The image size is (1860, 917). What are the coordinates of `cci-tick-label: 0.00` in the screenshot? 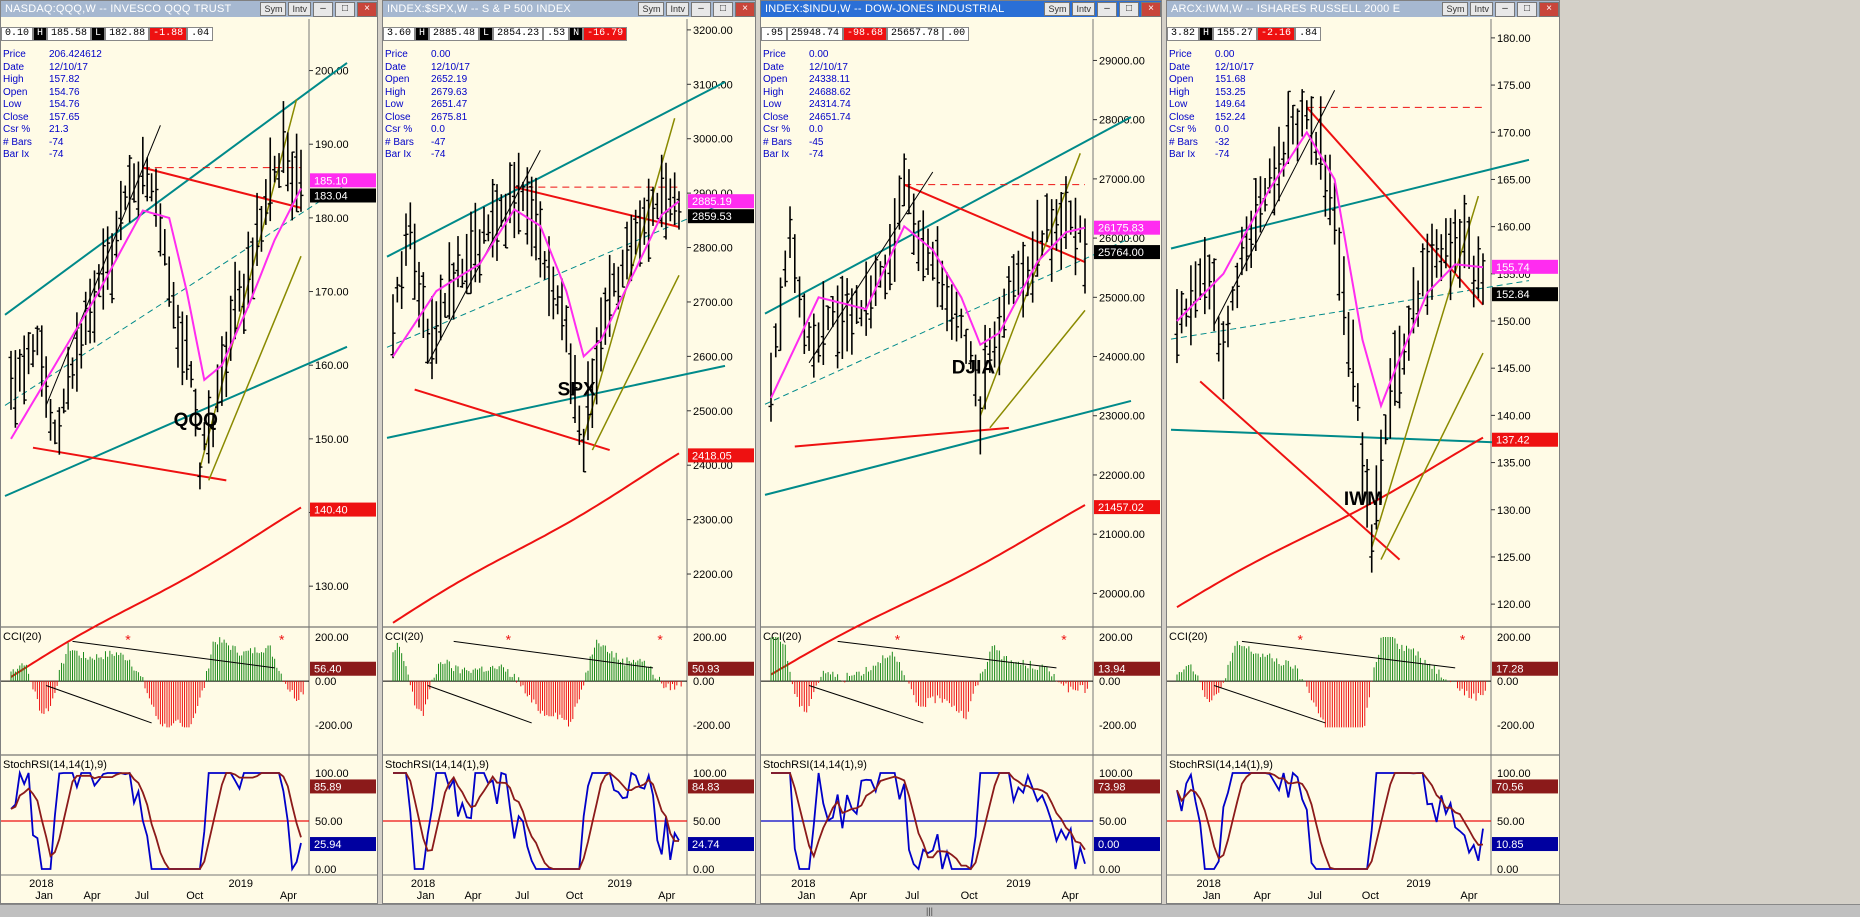 It's located at (1507, 682).